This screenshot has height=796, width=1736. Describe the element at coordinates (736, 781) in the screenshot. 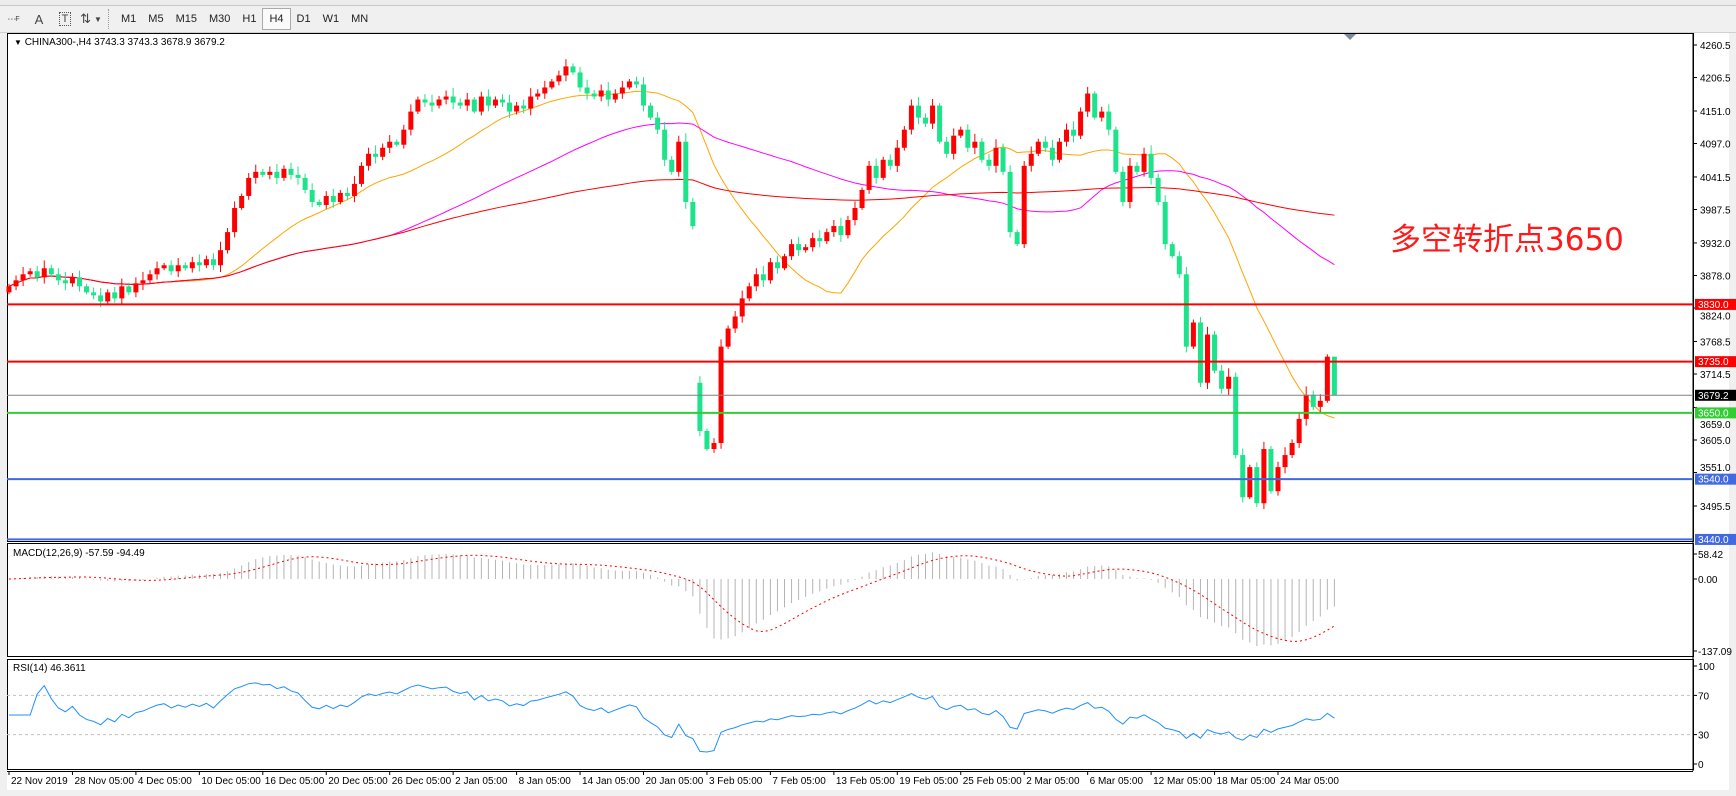

I see `time-tick-label: 3 Feb 05:00` at that location.